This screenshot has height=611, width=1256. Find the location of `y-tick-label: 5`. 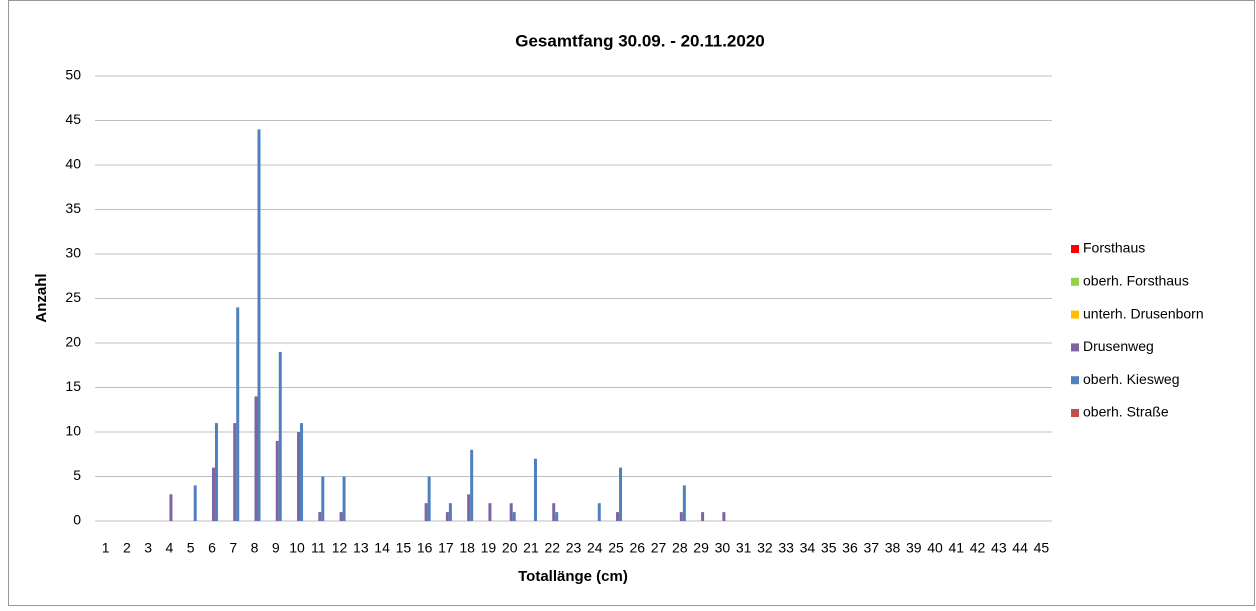

y-tick-label: 5 is located at coordinates (77, 475).